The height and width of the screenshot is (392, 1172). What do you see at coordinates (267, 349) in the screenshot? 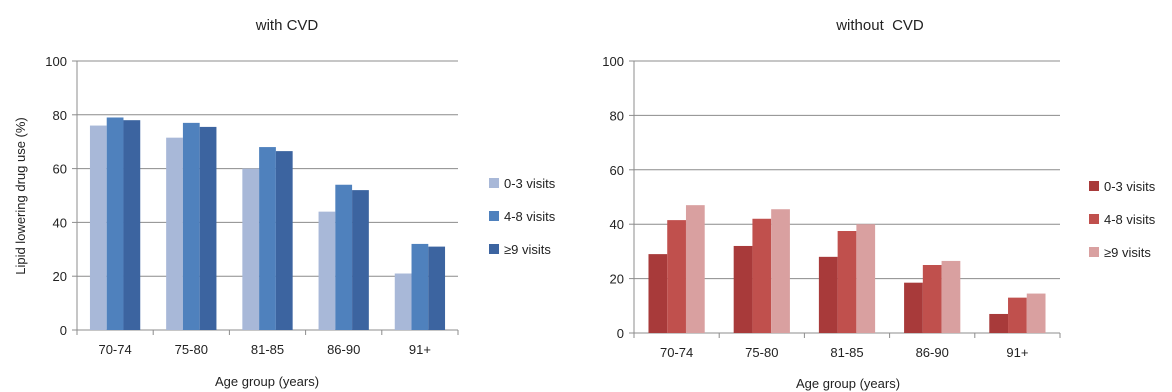
I see `with-cvd-x-tick-label: 81-85` at bounding box center [267, 349].